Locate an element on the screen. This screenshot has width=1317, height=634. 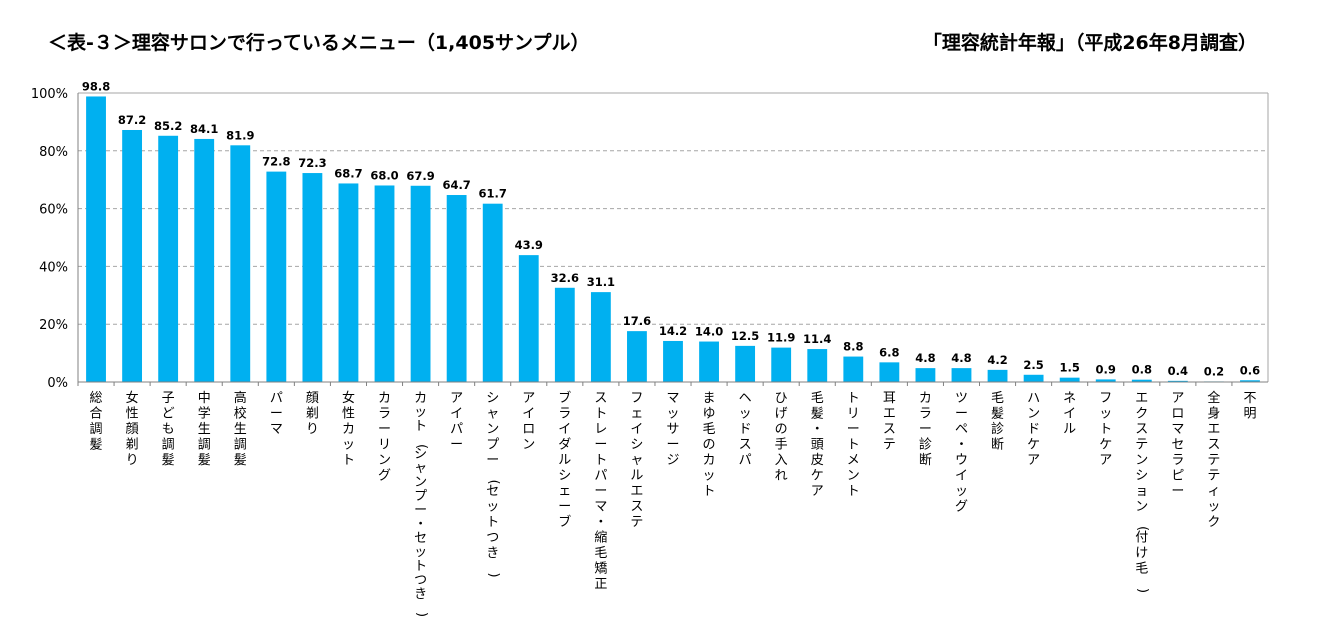
data-label: 1.5 is located at coordinates (1069, 368).